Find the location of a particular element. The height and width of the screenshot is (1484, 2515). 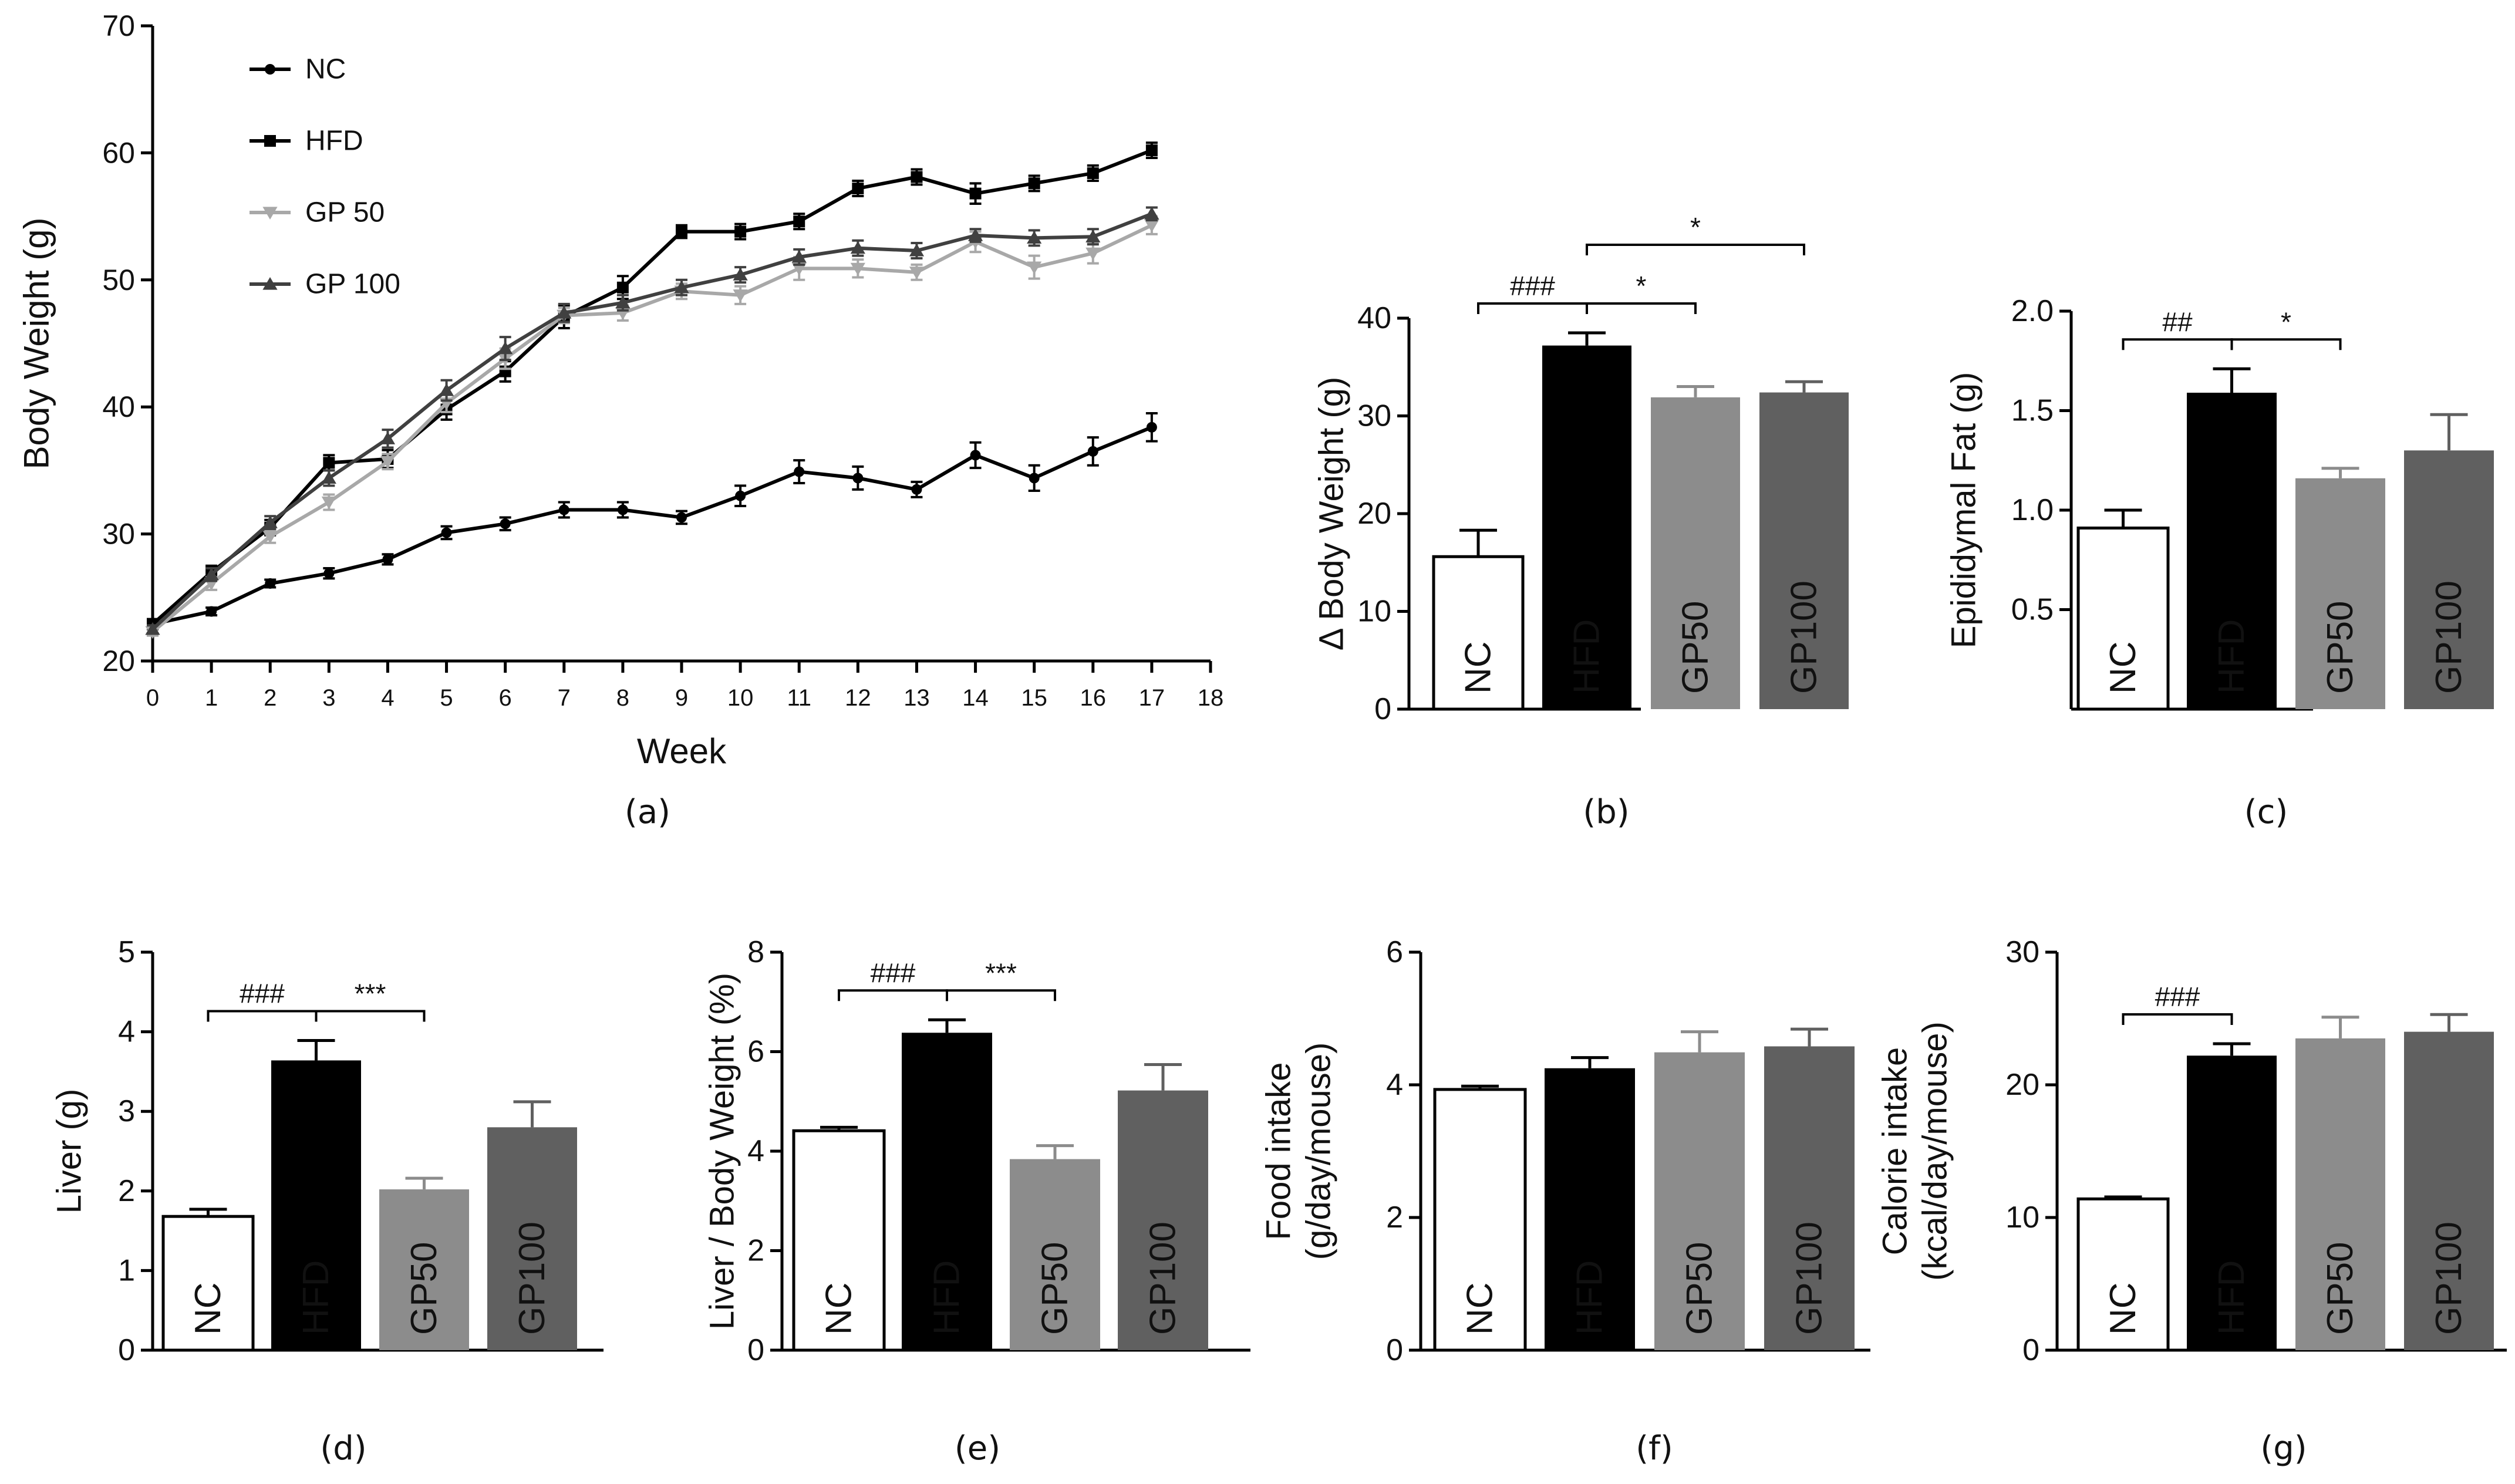

series-nc is located at coordinates (652, 521).